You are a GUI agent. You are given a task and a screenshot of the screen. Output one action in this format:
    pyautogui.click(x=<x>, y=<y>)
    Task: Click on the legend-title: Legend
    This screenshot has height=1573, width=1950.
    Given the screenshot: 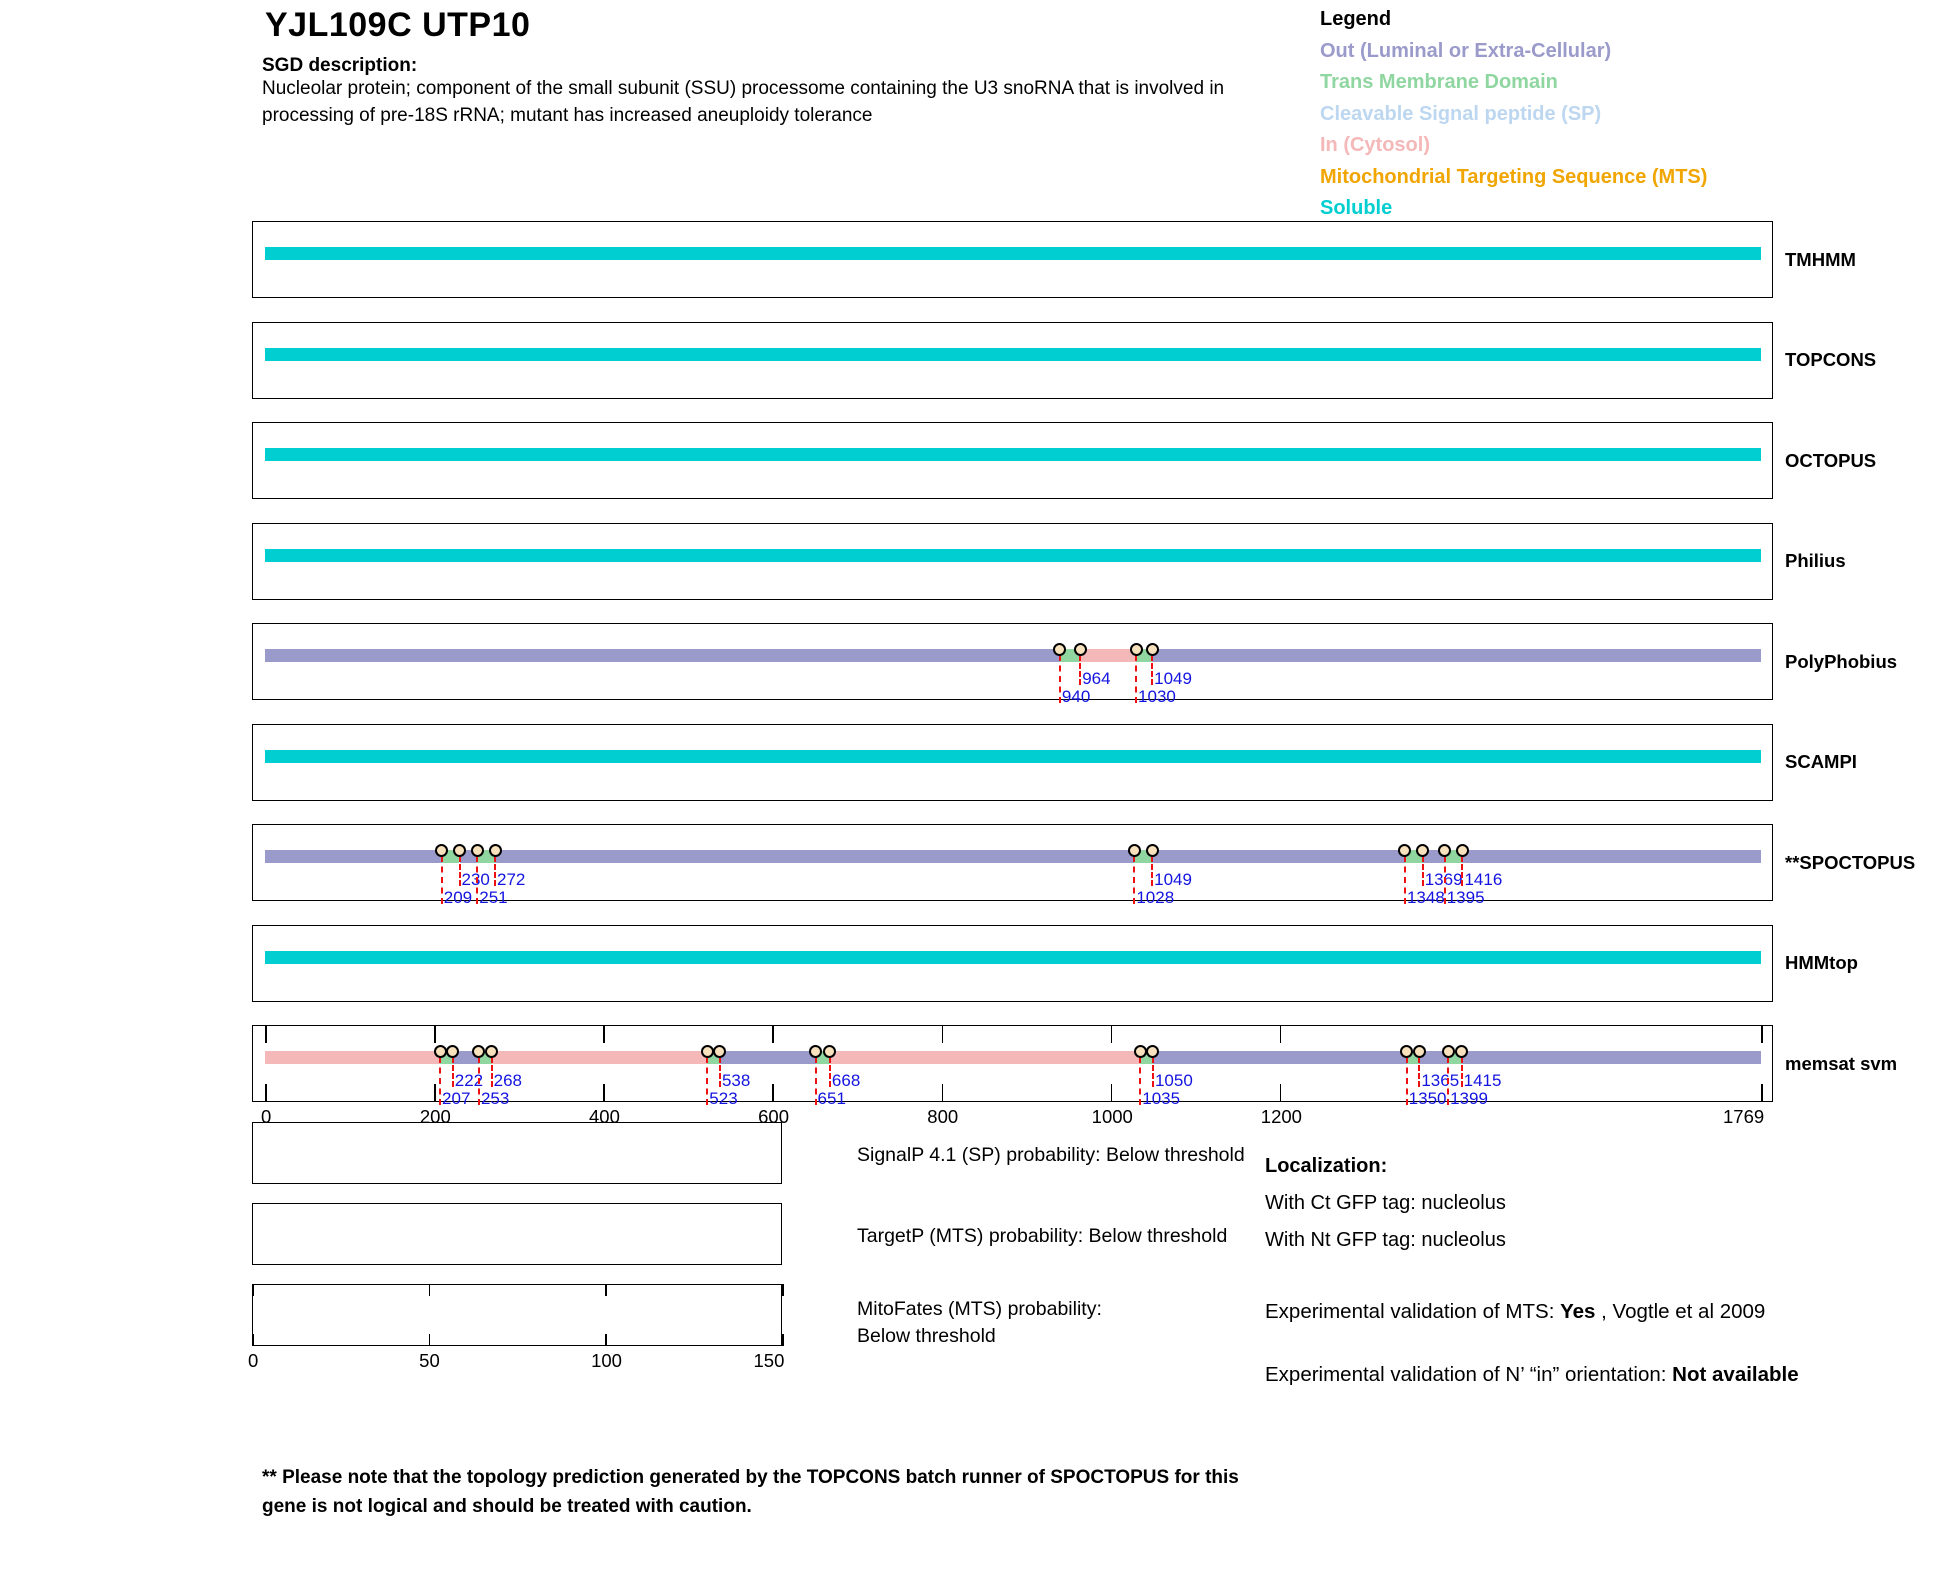 What is the action you would take?
    pyautogui.click(x=1356, y=19)
    